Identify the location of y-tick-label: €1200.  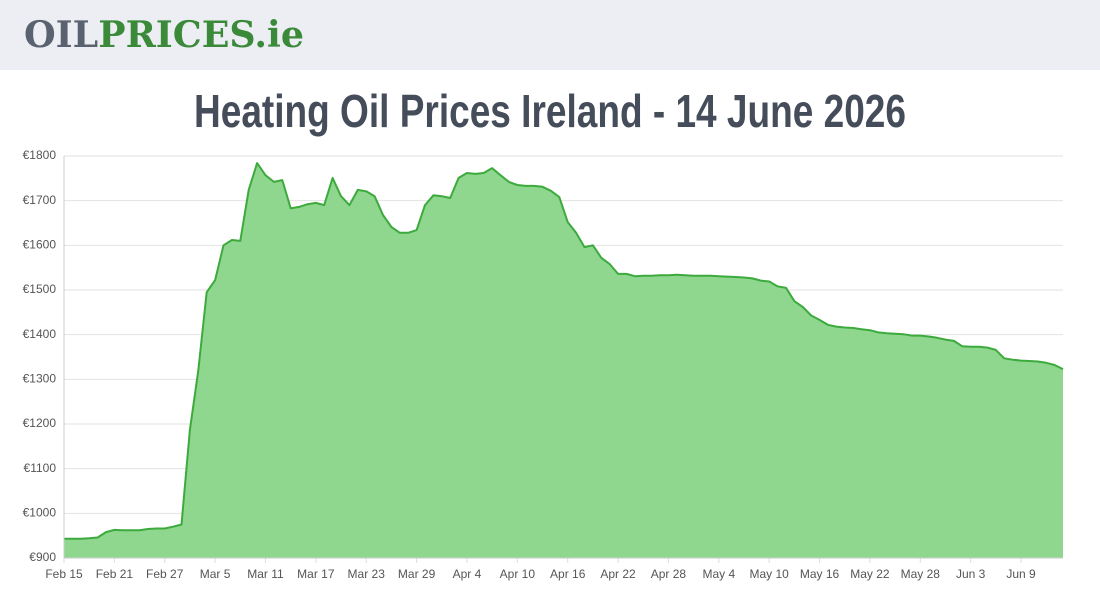
(40, 423).